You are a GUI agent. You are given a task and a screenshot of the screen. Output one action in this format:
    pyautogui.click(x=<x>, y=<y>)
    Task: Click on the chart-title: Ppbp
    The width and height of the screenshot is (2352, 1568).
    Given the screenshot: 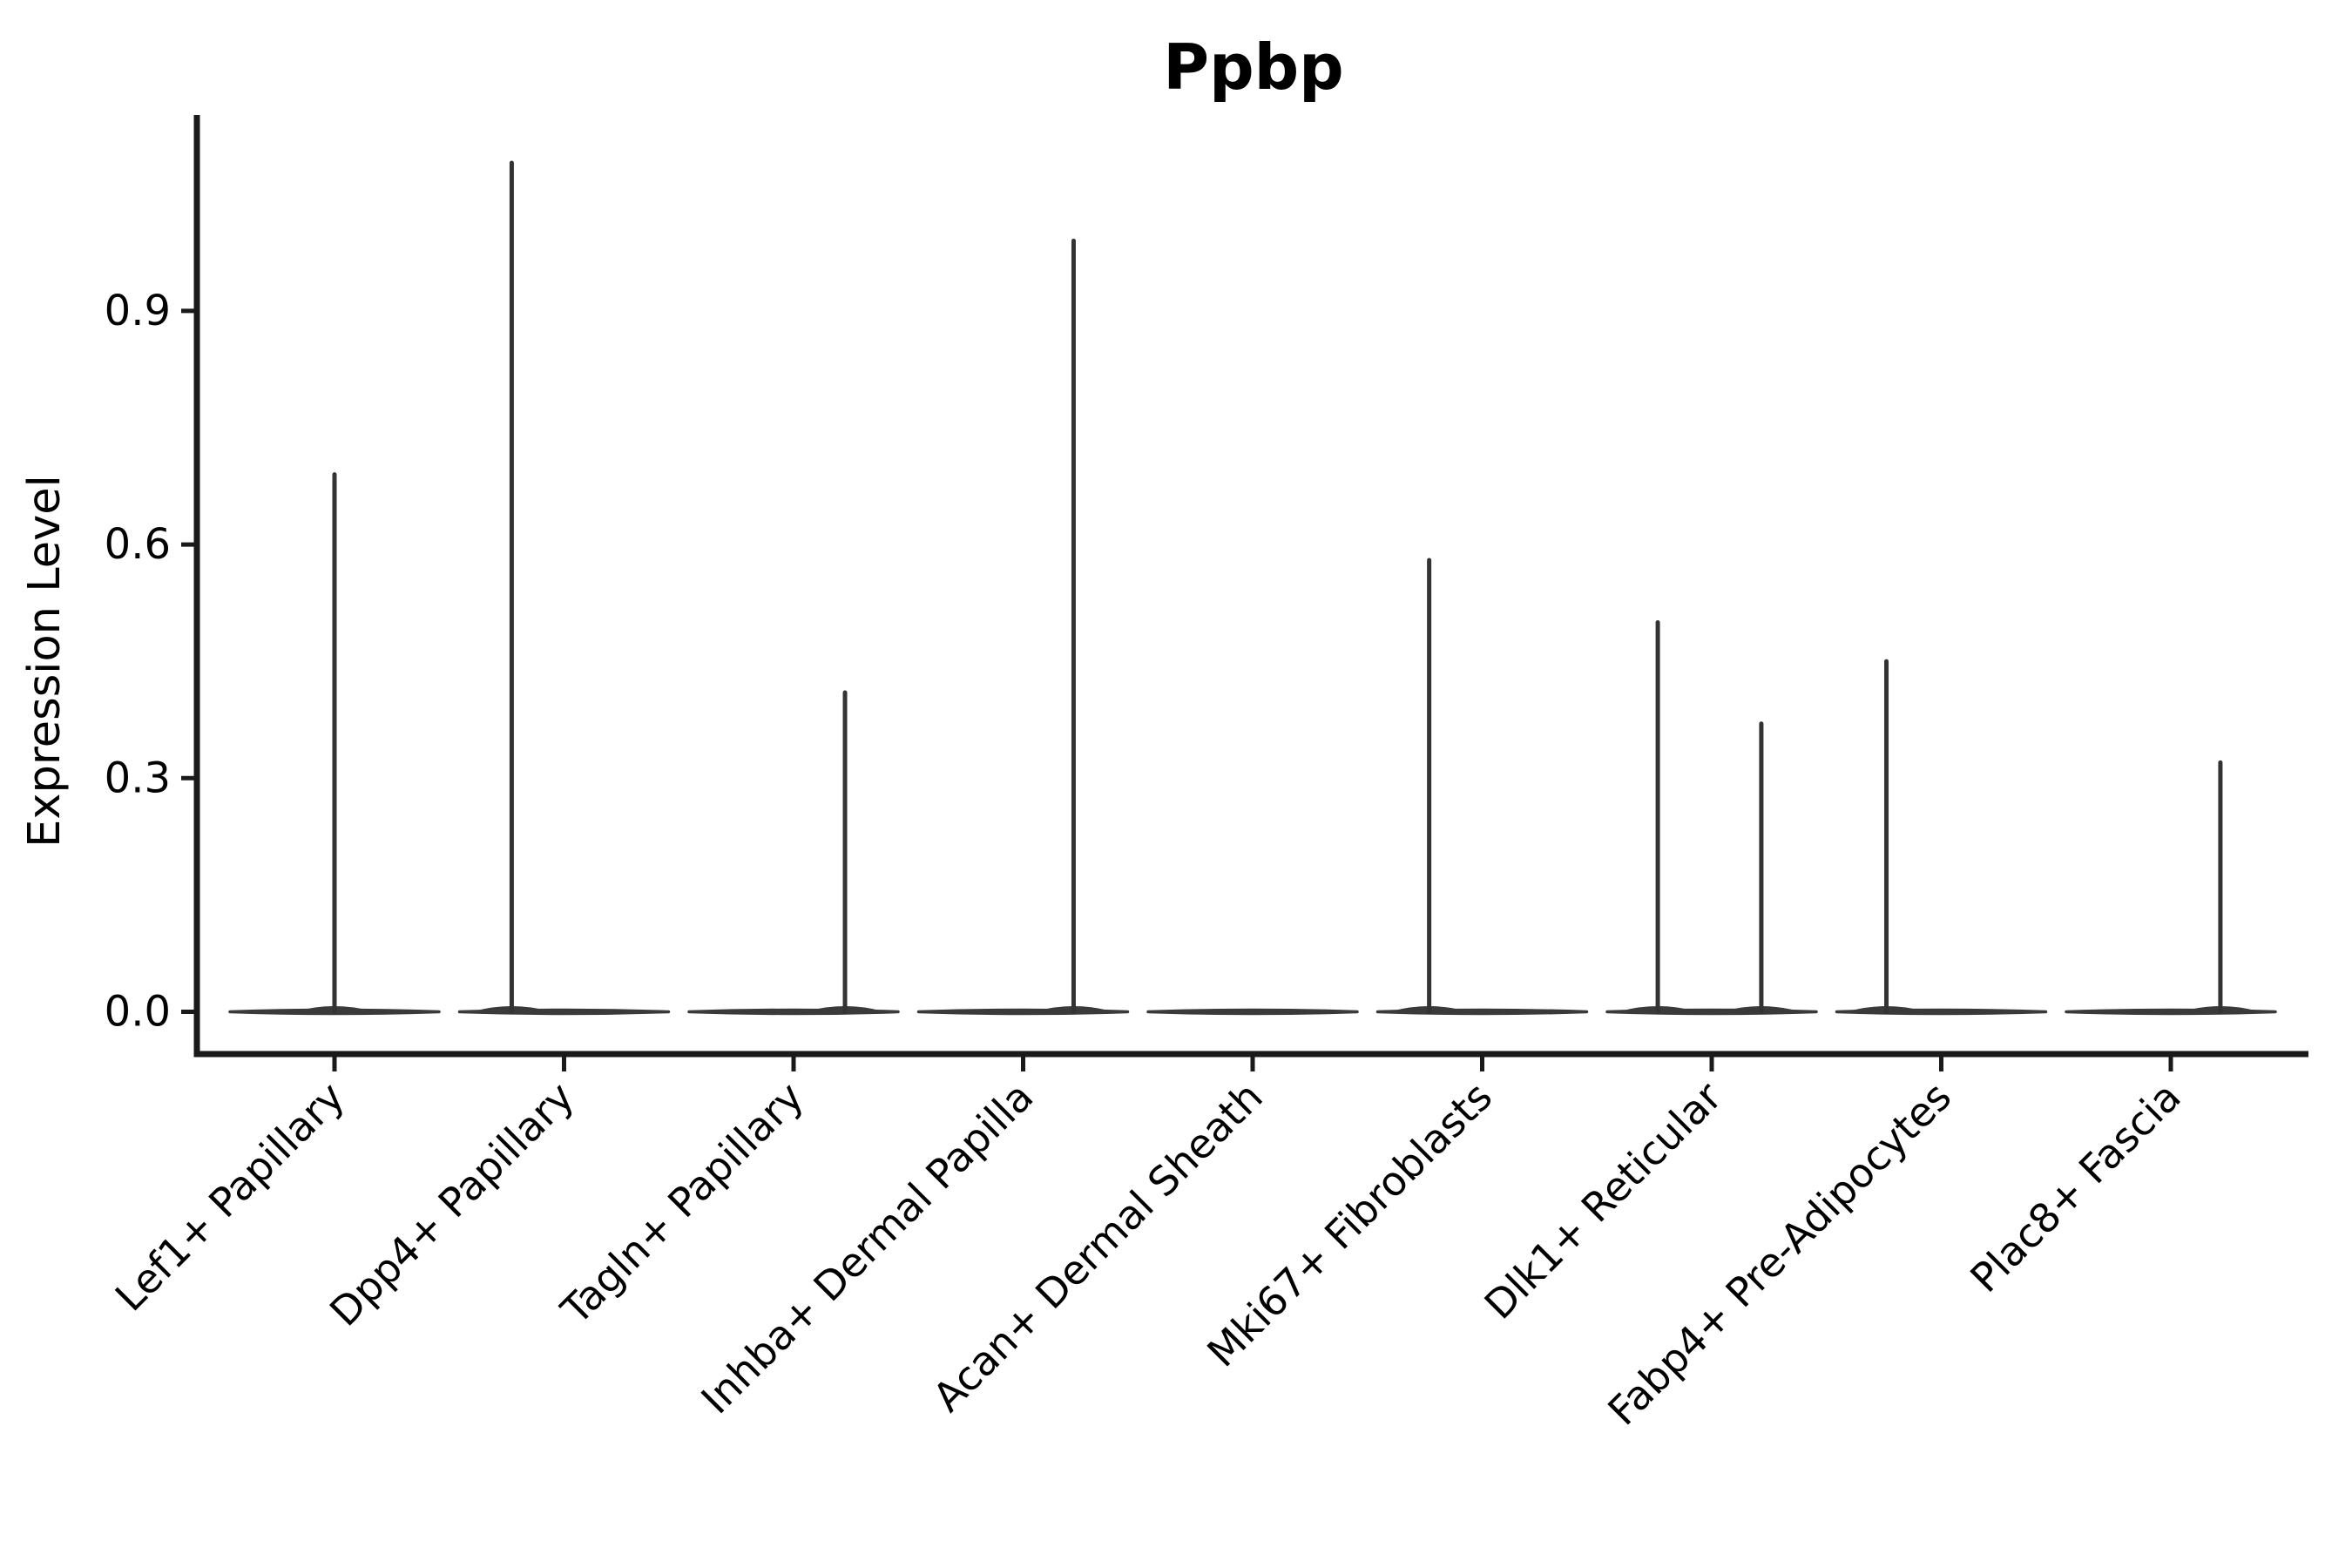 What is the action you would take?
    pyautogui.click(x=1253, y=67)
    